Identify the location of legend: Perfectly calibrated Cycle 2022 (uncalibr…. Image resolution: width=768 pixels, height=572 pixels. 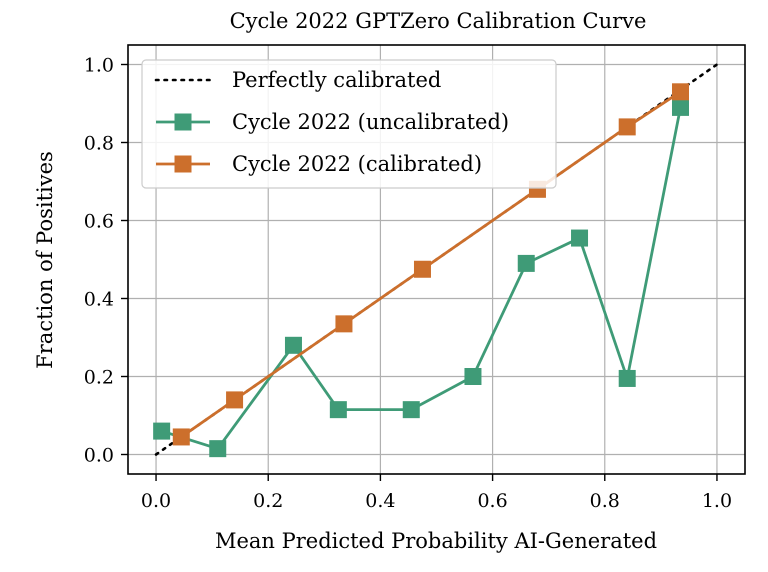
(349, 124).